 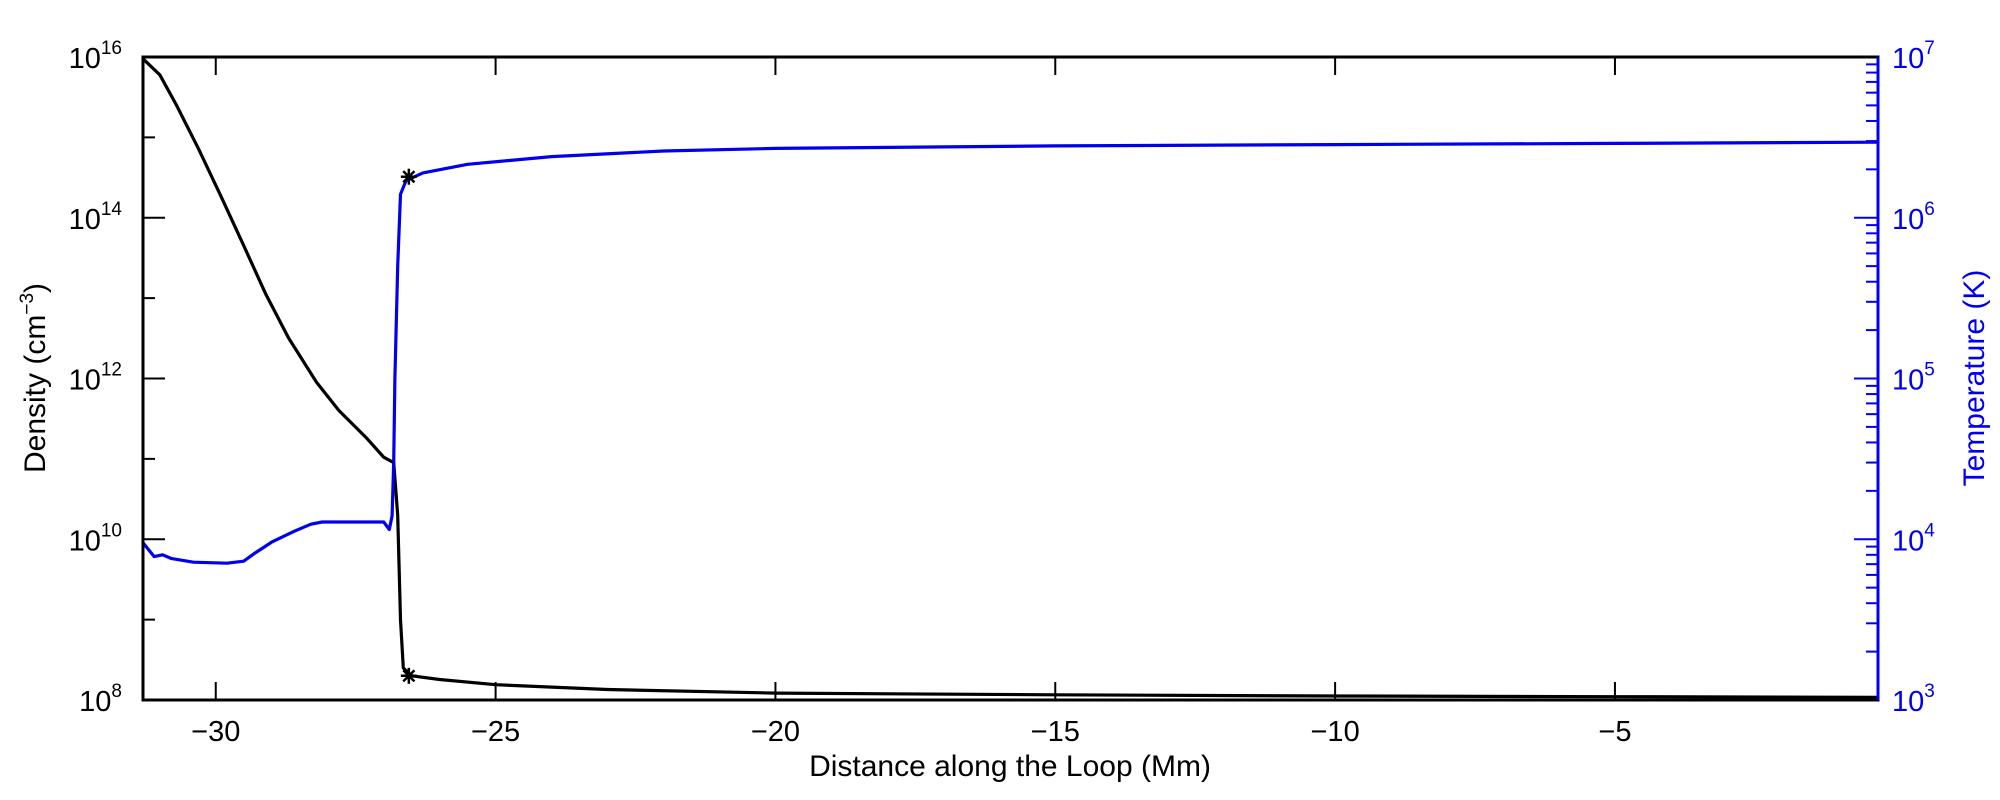 What do you see at coordinates (95, 538) in the screenshot?
I see `y-left-tick-label: 1010` at bounding box center [95, 538].